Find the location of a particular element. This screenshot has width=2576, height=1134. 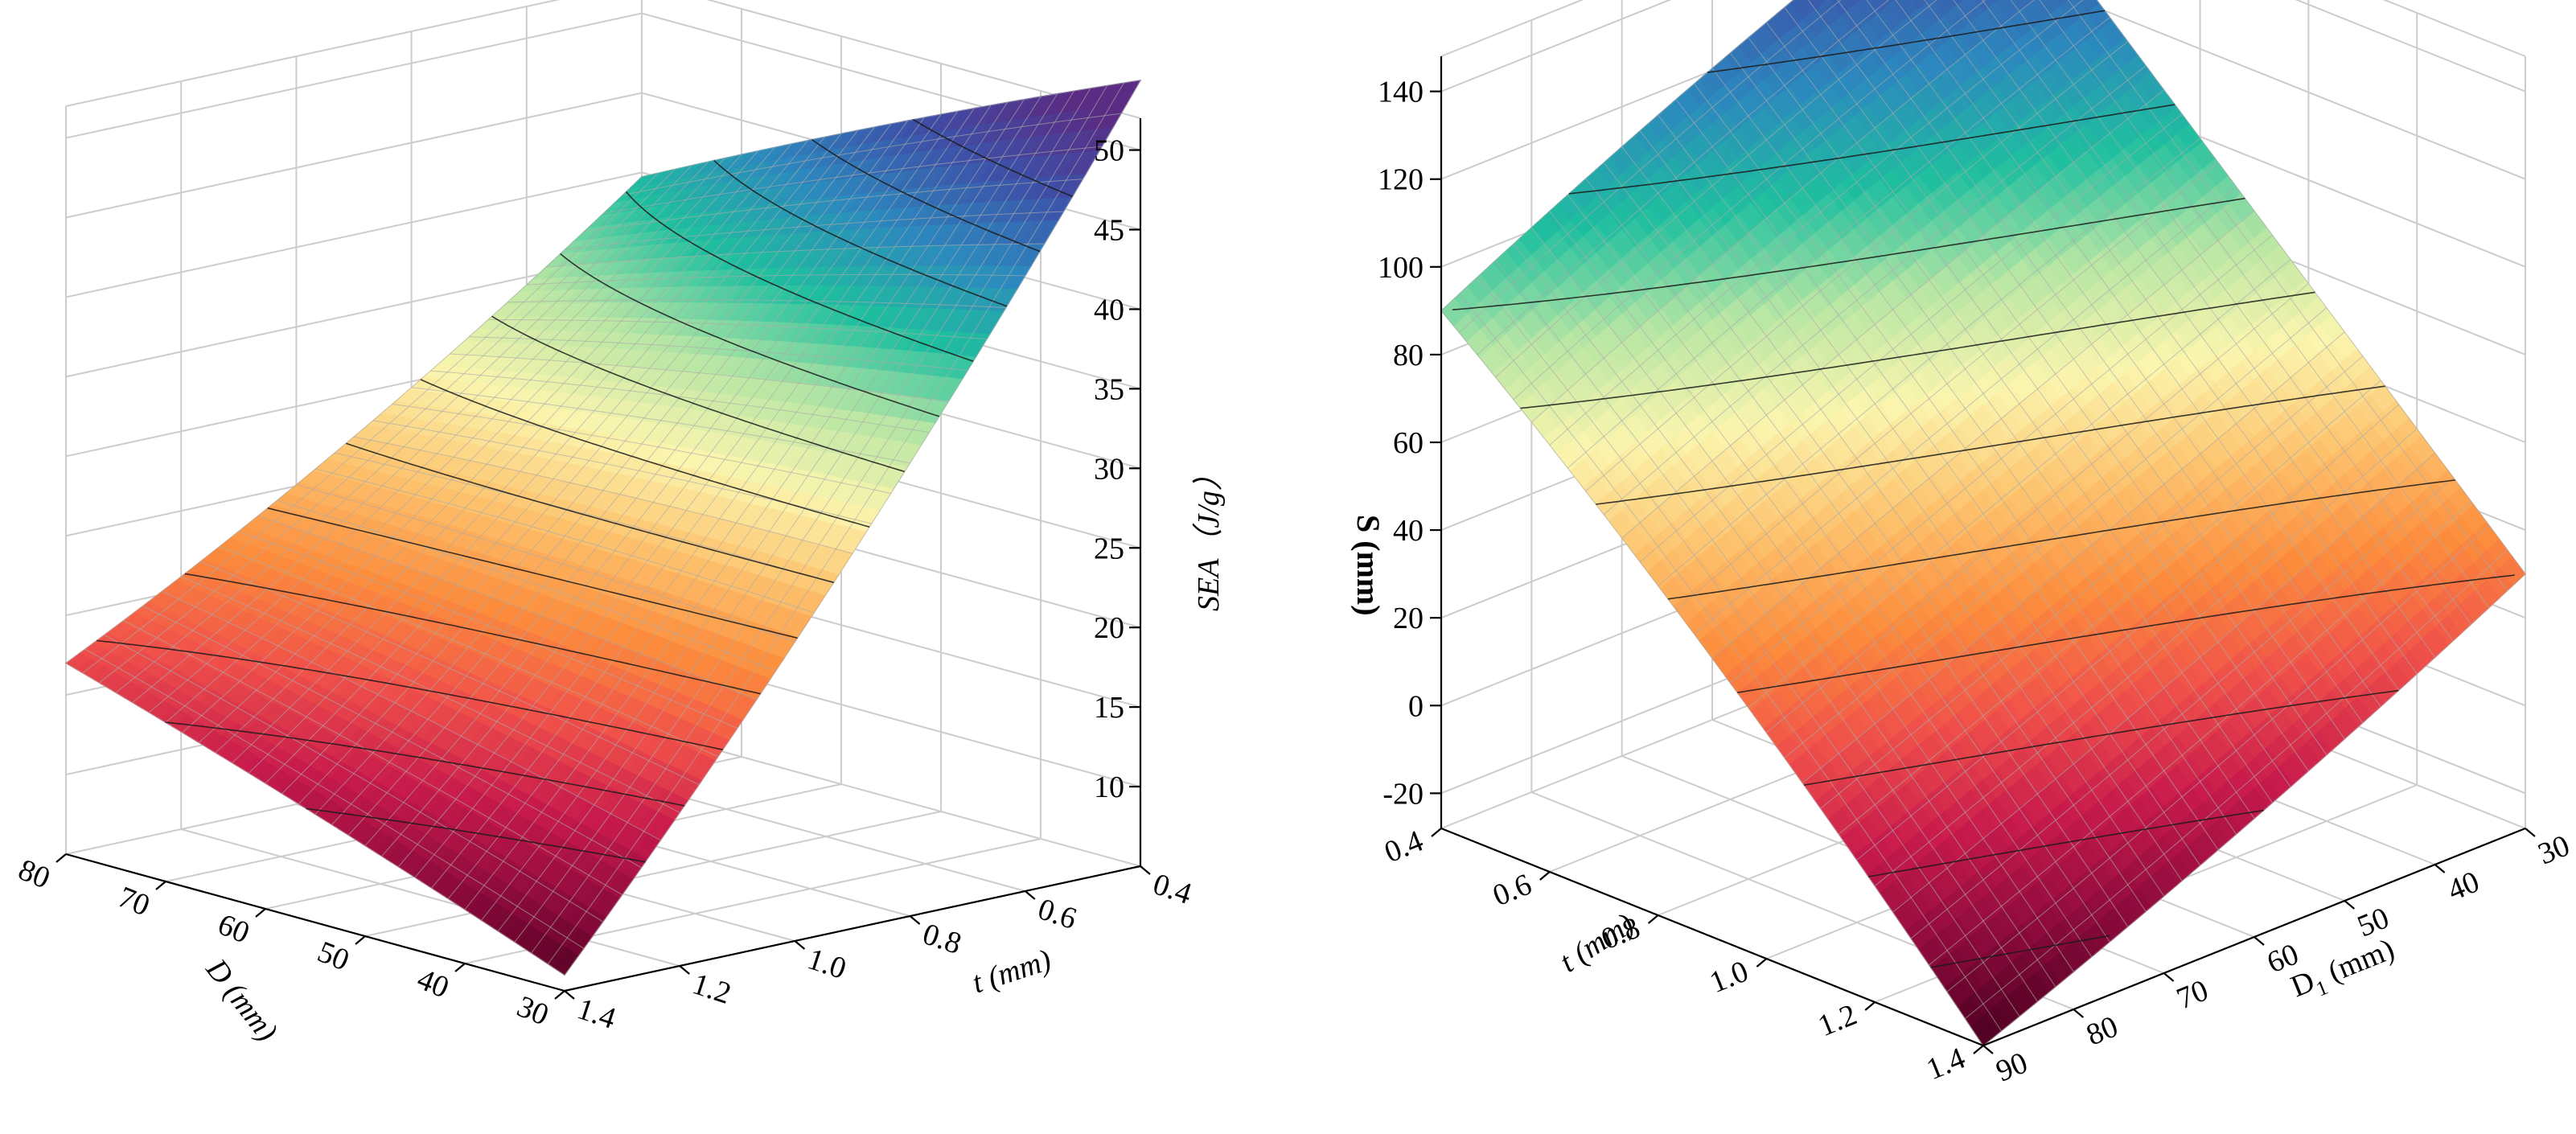

tick-label: 30 is located at coordinates (1109, 469).